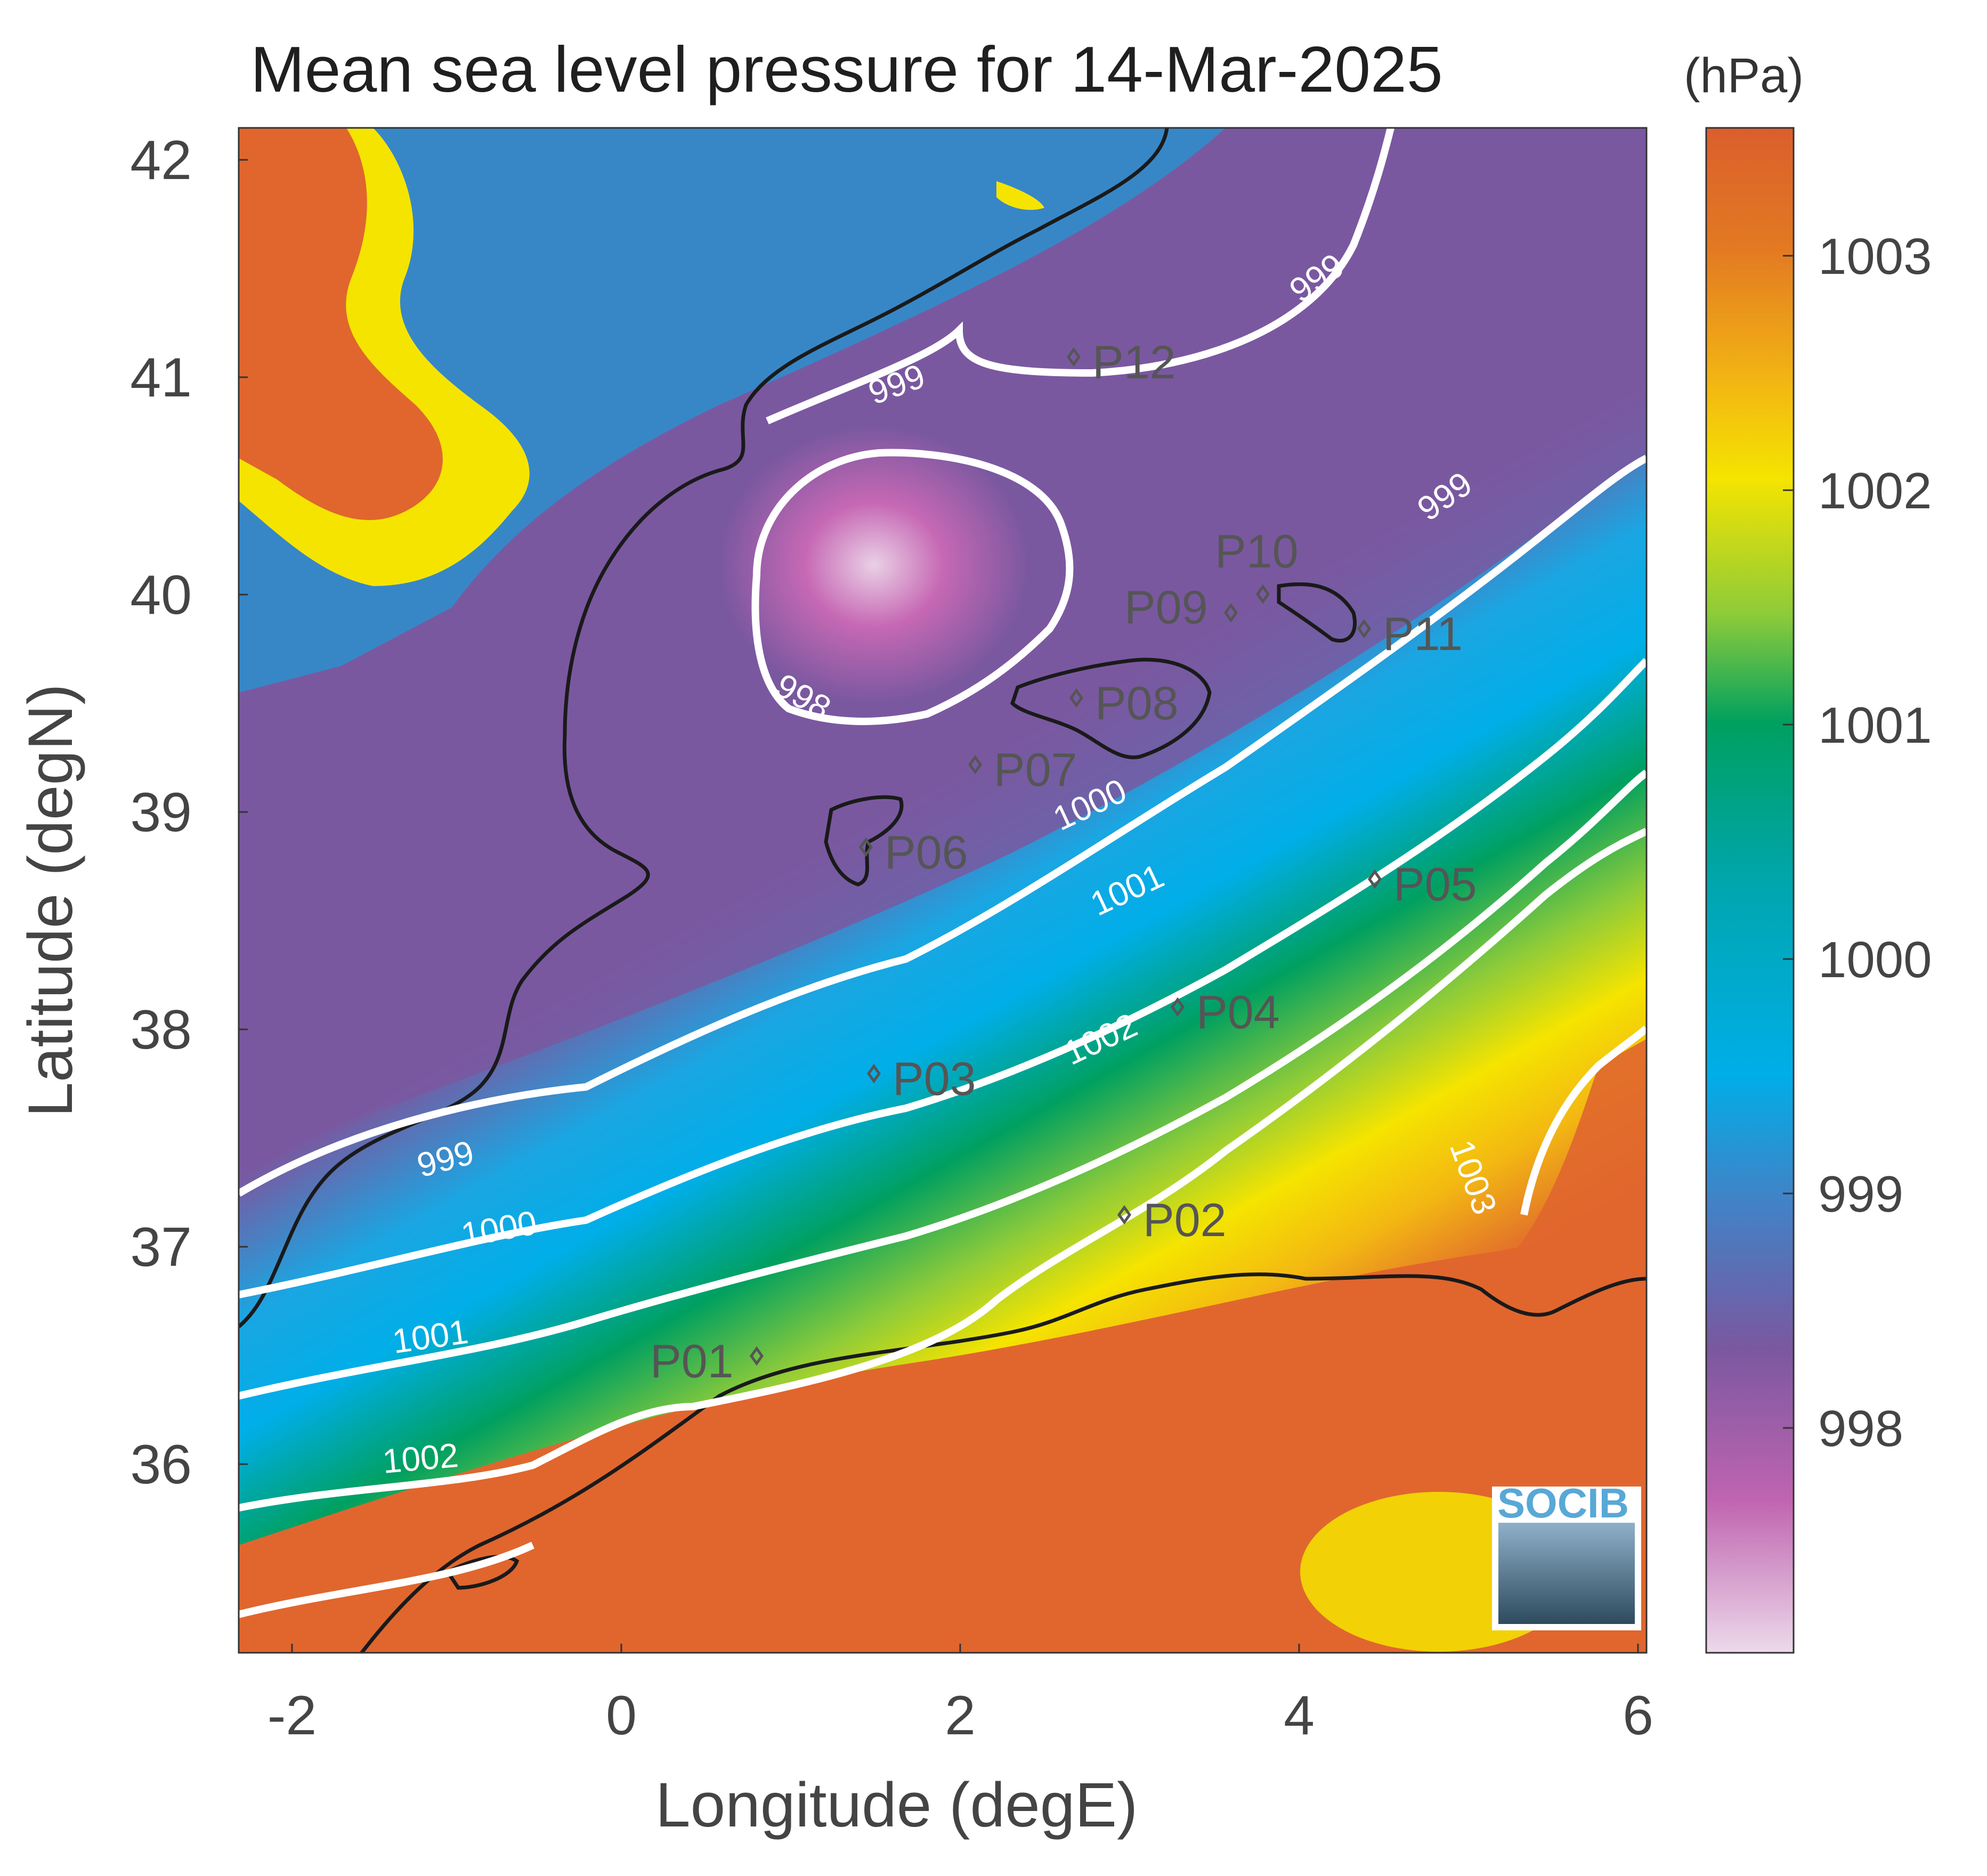 This screenshot has width=1987, height=1876. Describe the element at coordinates (1861, 1195) in the screenshot. I see `colorbar-tick-label: 999` at that location.